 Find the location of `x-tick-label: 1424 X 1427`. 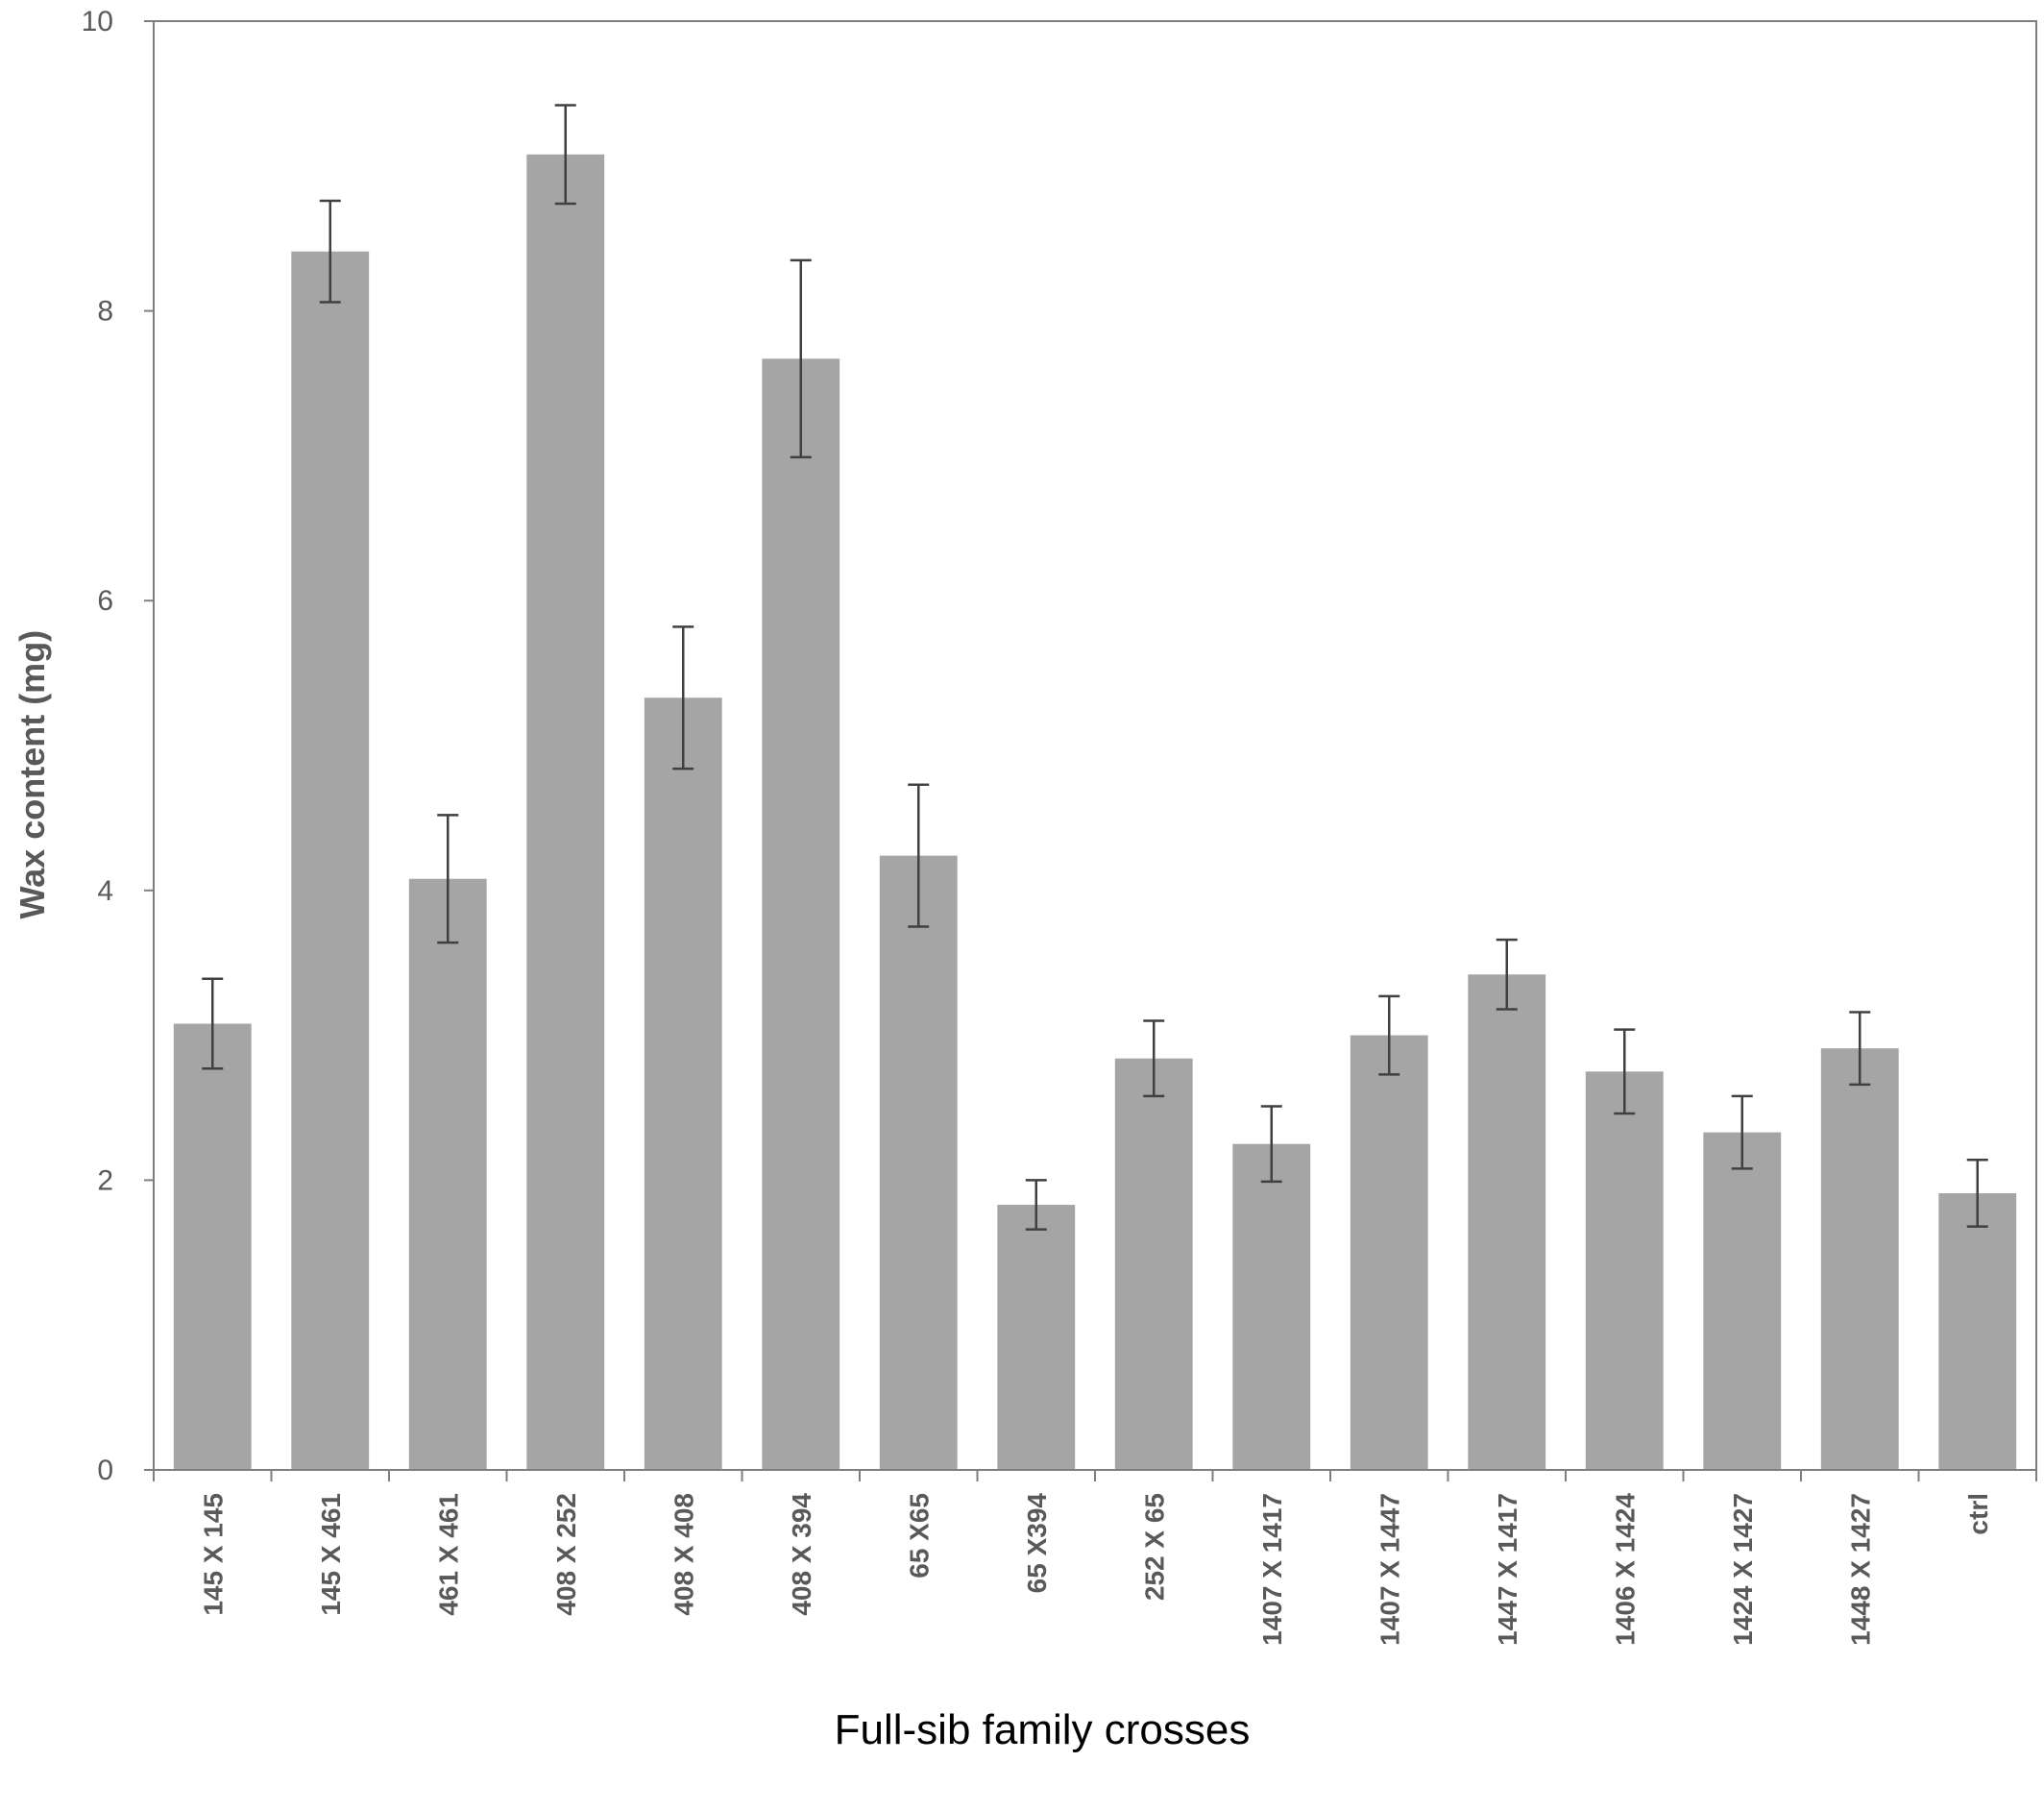

x-tick-label: 1424 X 1427 is located at coordinates (1743, 1569).